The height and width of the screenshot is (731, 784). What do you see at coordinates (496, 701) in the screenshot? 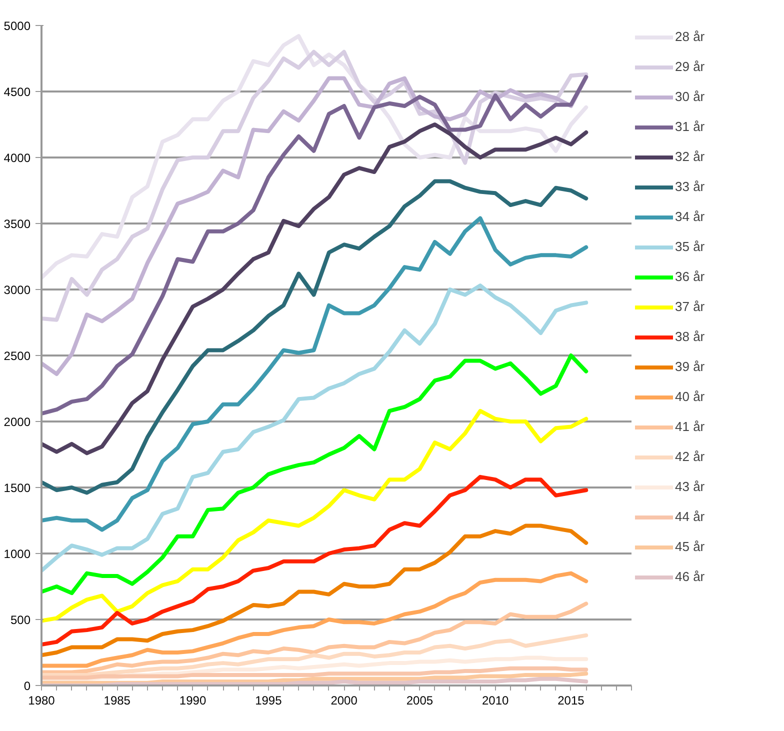
I see `x-tick-label: 2010` at bounding box center [496, 701].